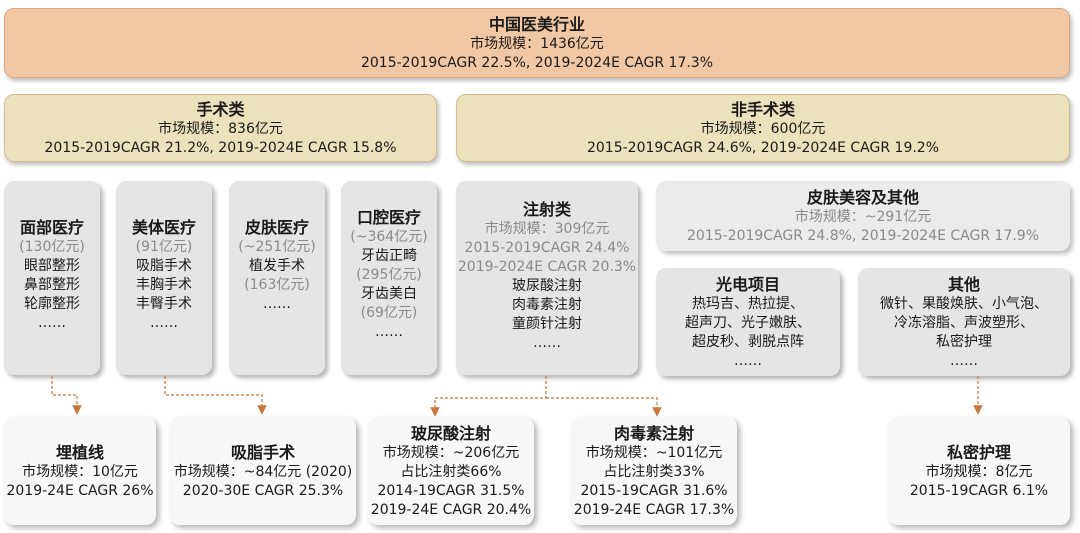 Image resolution: width=1080 pixels, height=533 pixels. What do you see at coordinates (215, 395) in the screenshot?
I see `arrow-body-lipo` at bounding box center [215, 395].